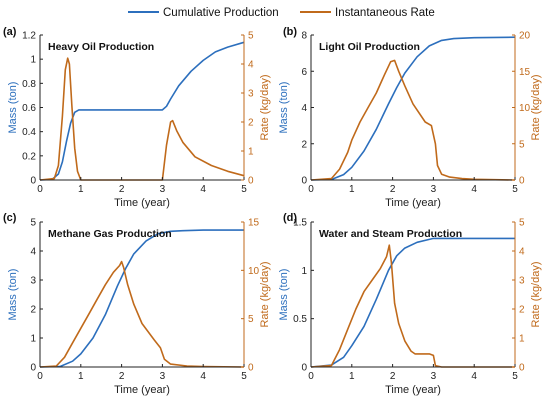  What do you see at coordinates (33, 281) in the screenshot?
I see `left-y-tick-label: 3` at bounding box center [33, 281].